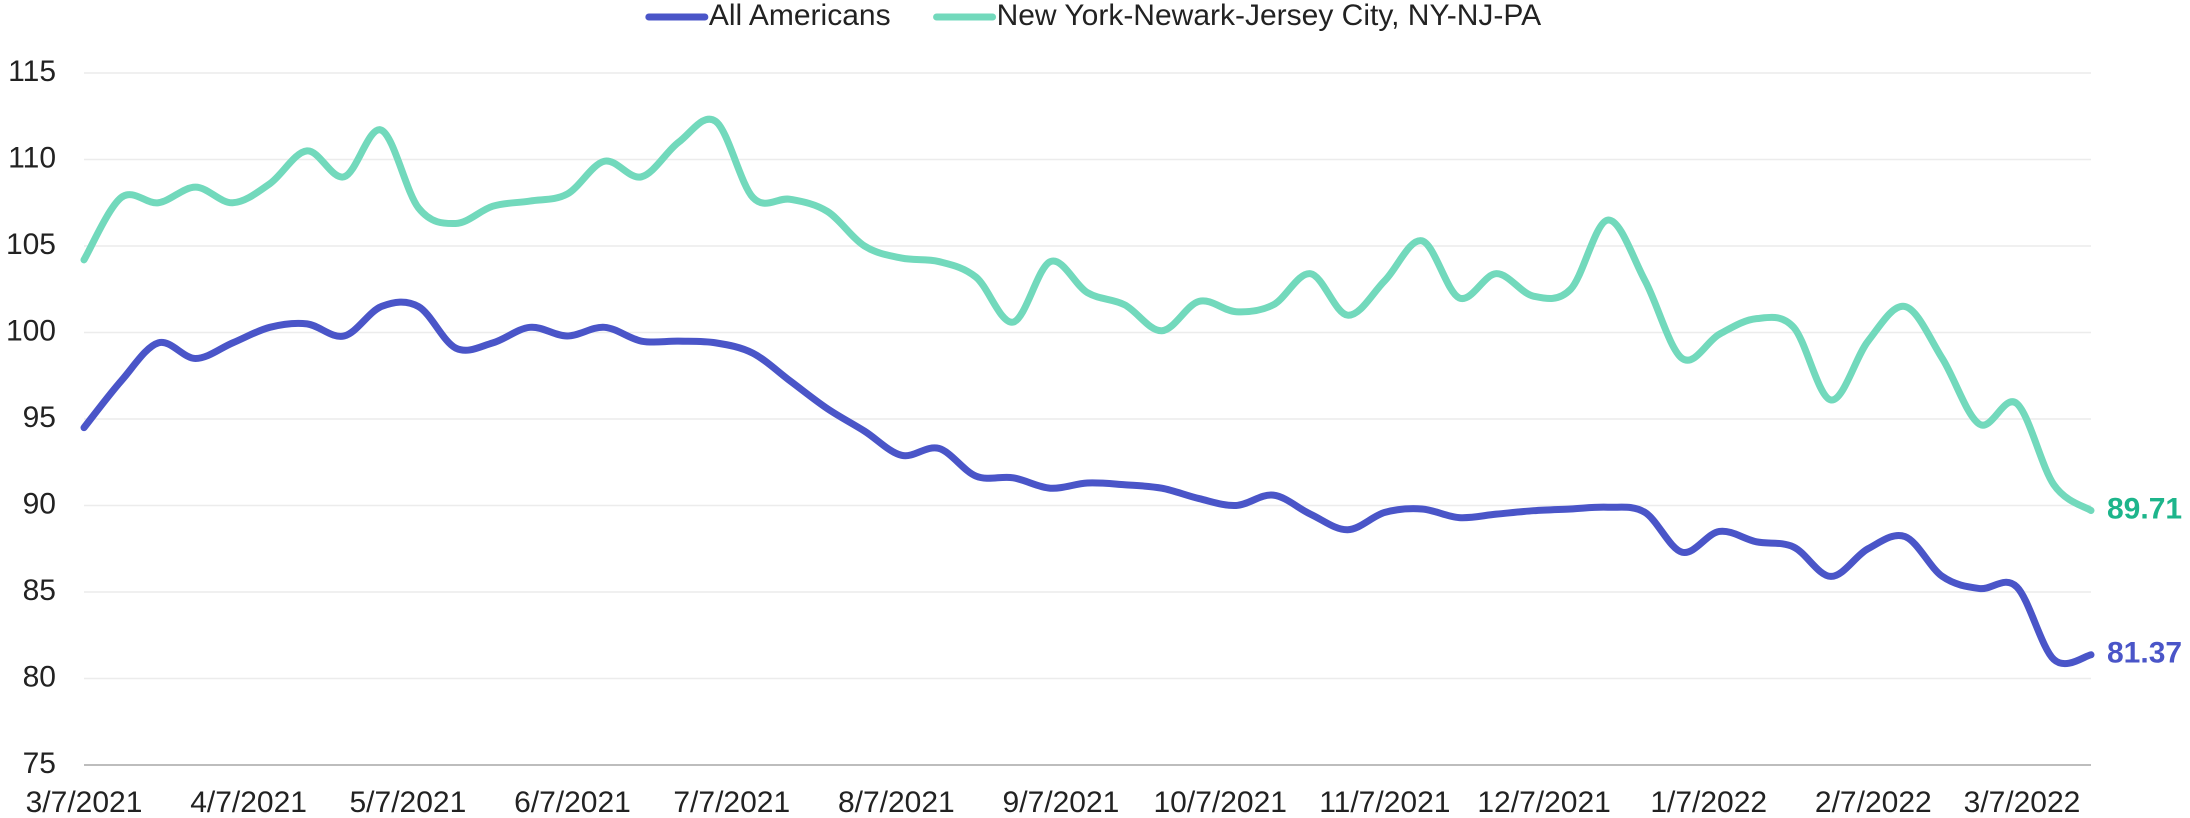 The height and width of the screenshot is (818, 2190). What do you see at coordinates (84, 802) in the screenshot?
I see `x-tick-label: 3/7/2021` at bounding box center [84, 802].